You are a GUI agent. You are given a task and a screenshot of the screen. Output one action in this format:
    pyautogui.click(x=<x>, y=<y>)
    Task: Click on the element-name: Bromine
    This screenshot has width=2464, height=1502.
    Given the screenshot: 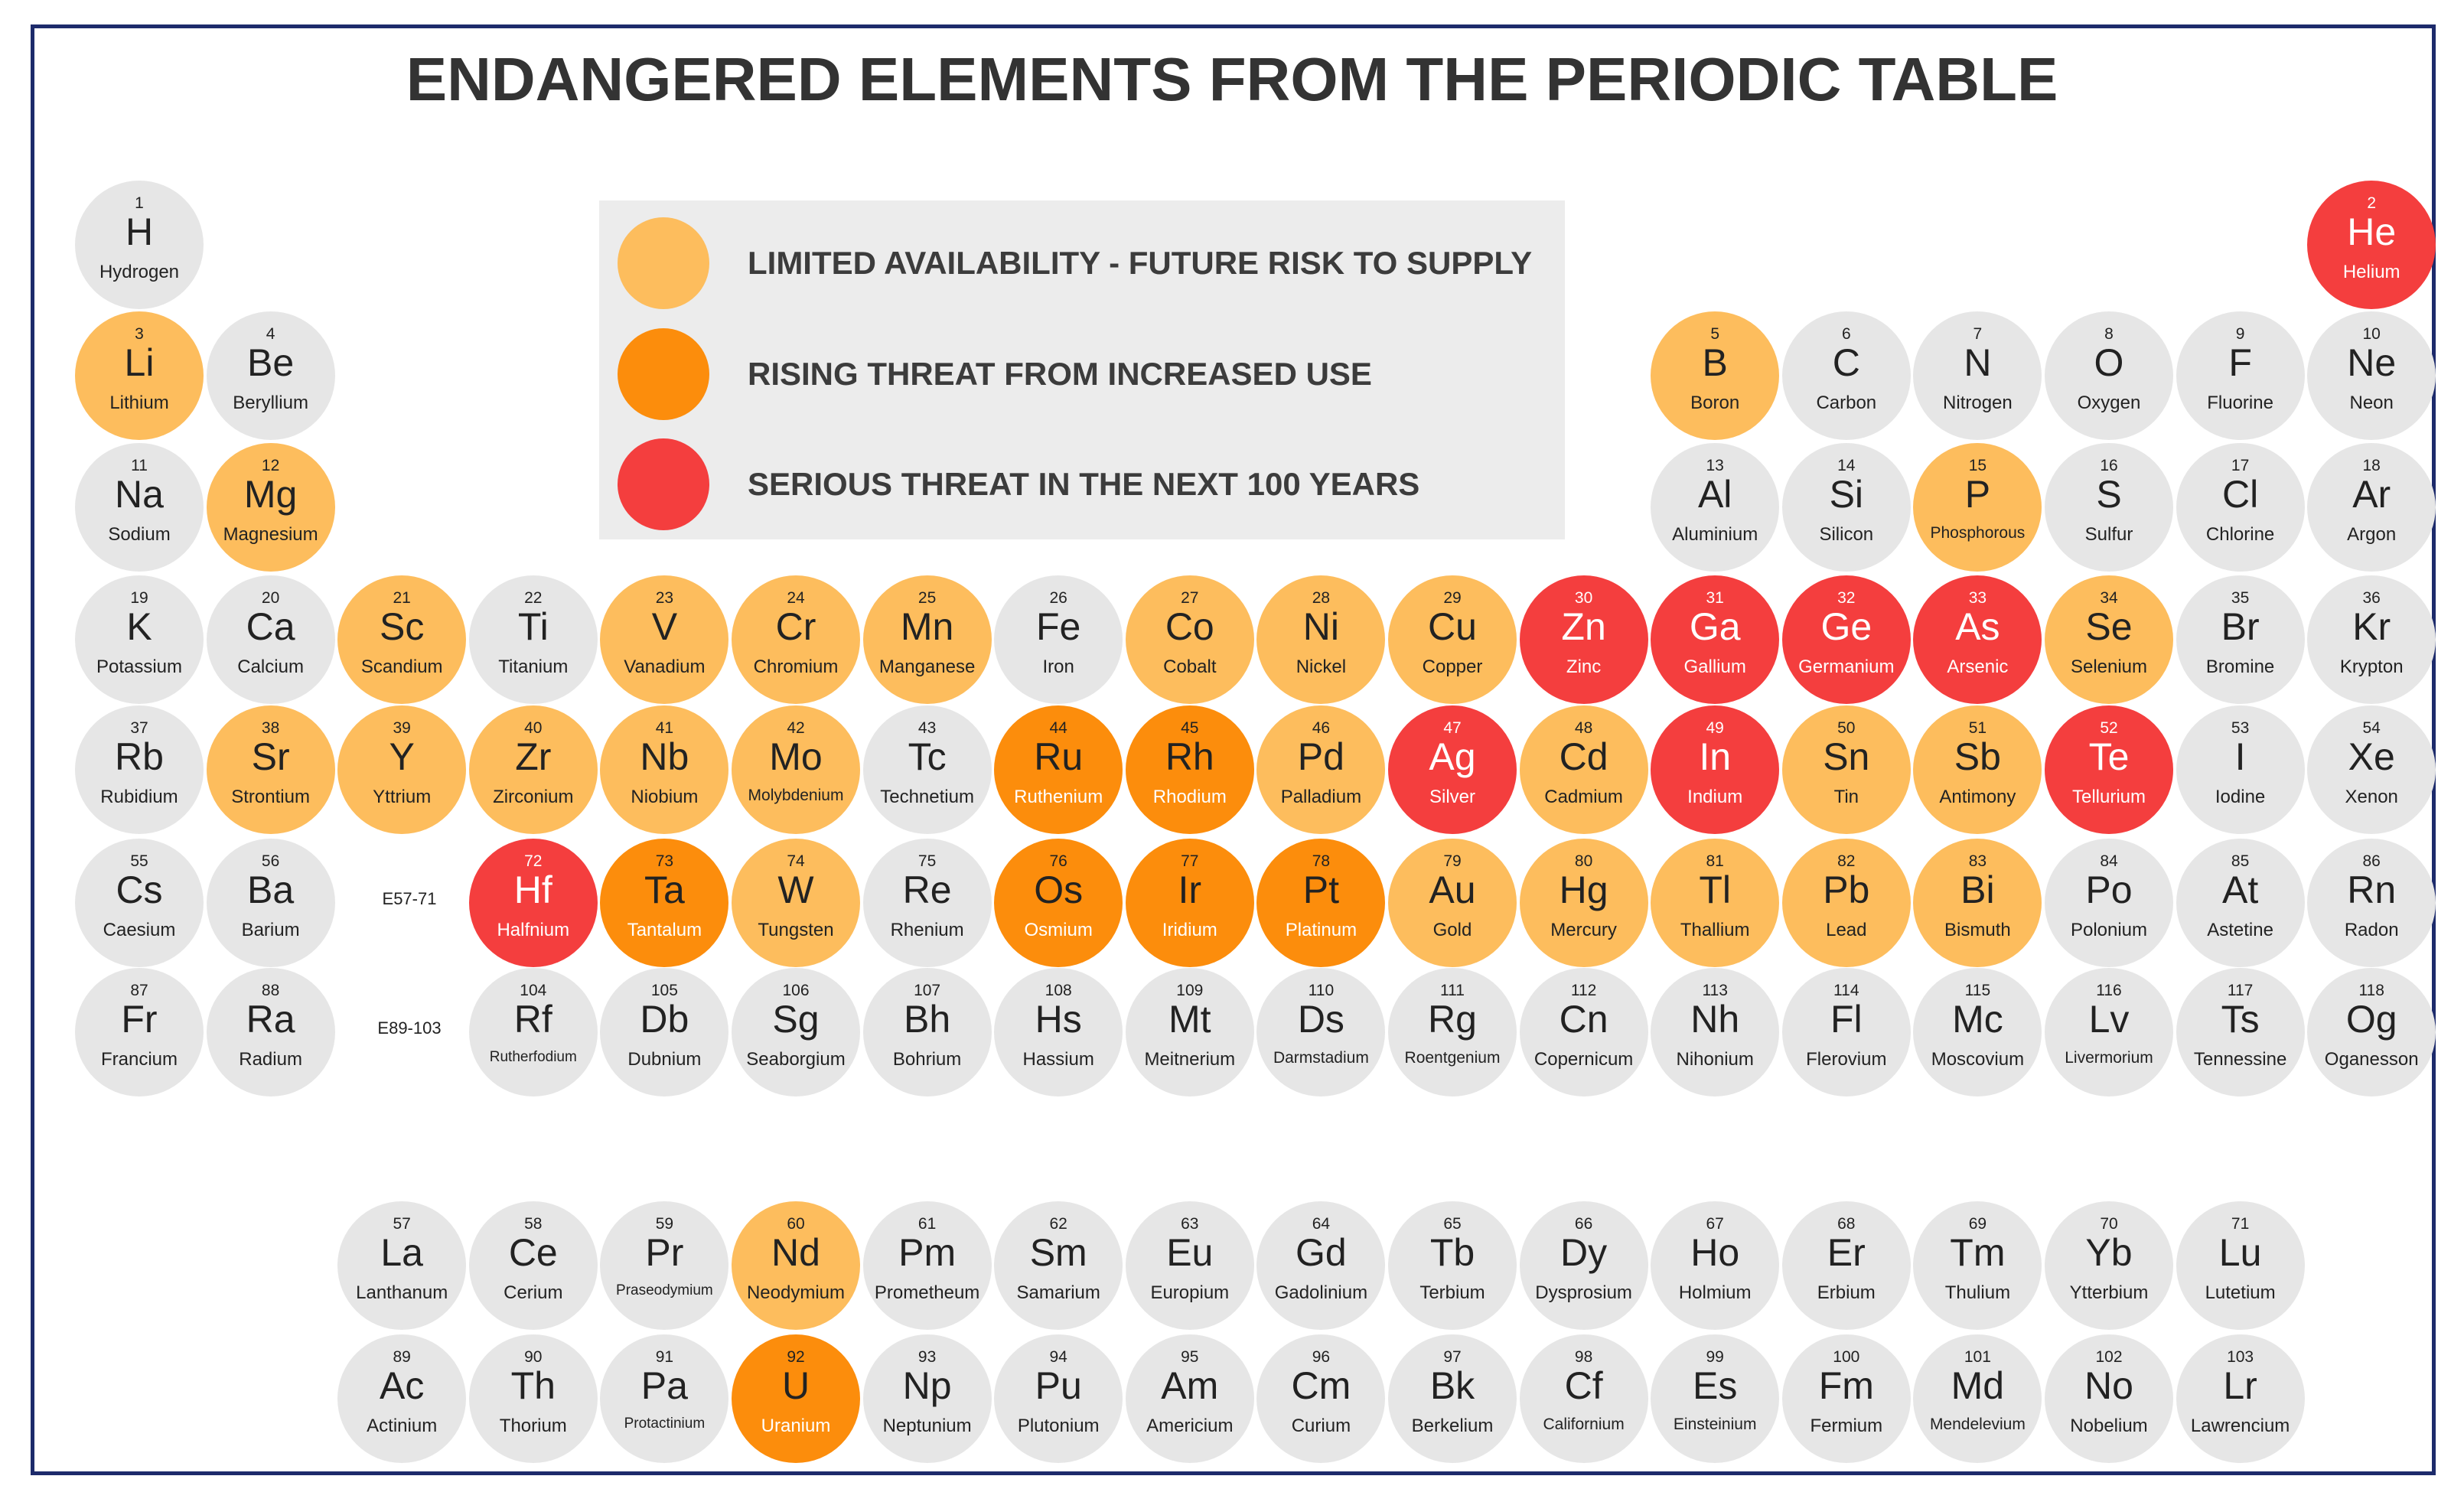 What is the action you would take?
    pyautogui.click(x=2240, y=667)
    